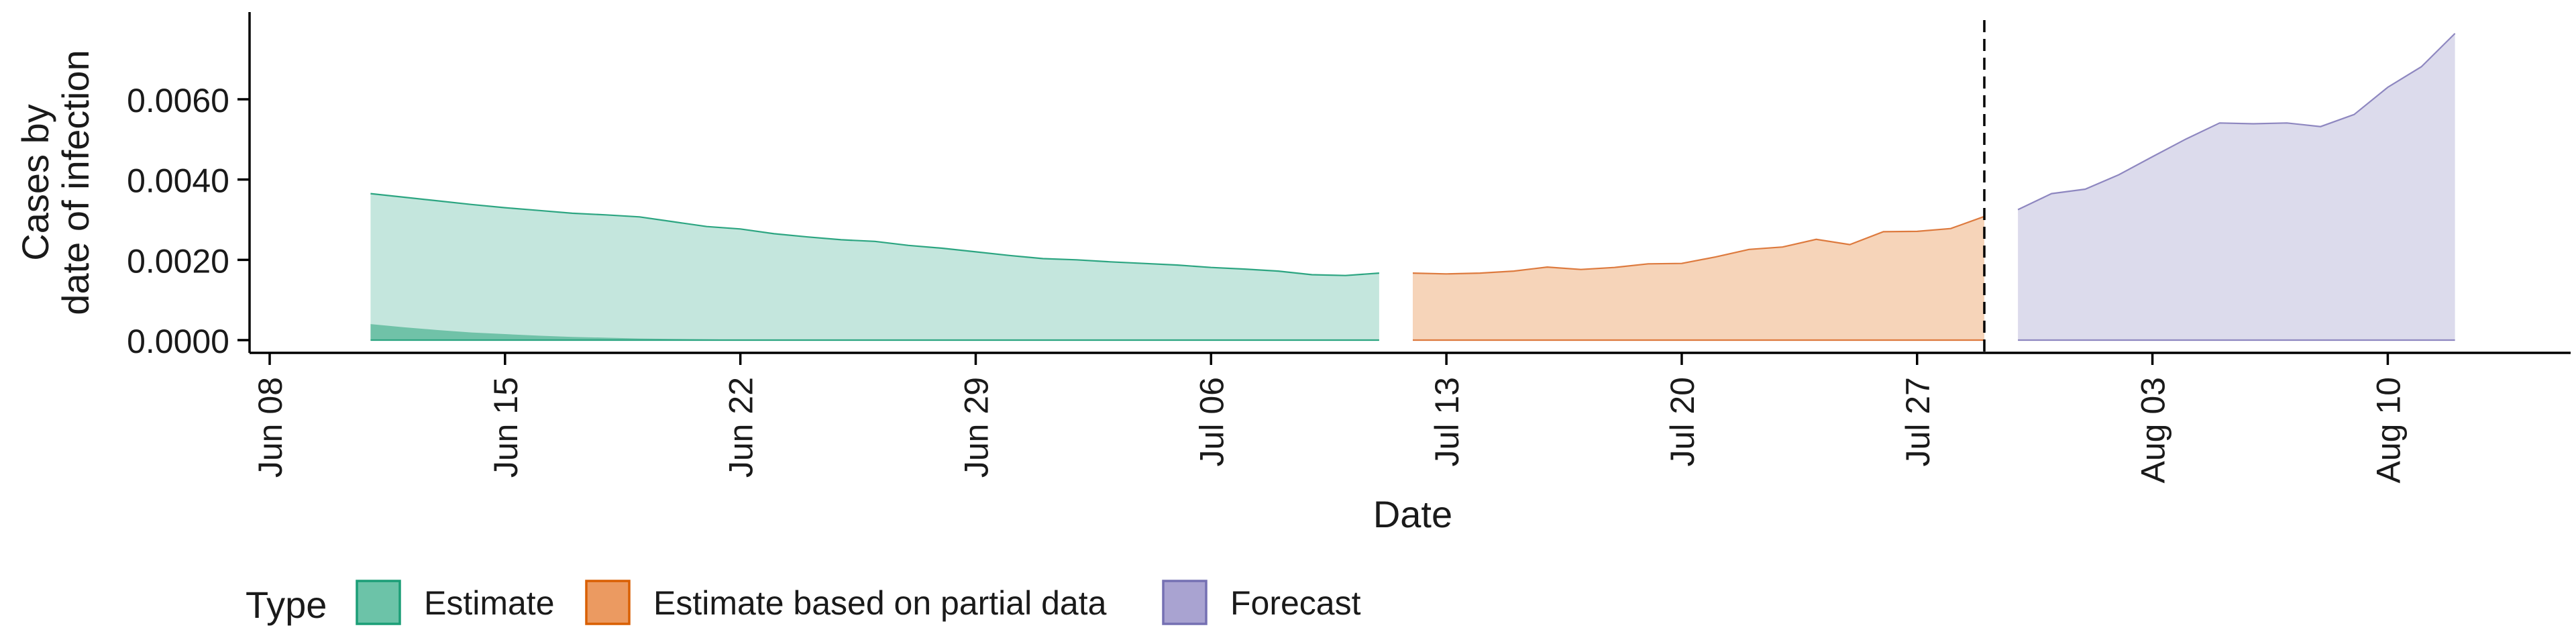 The width and height of the screenshot is (2576, 644). I want to click on area-forecast, so click(2236, 187).